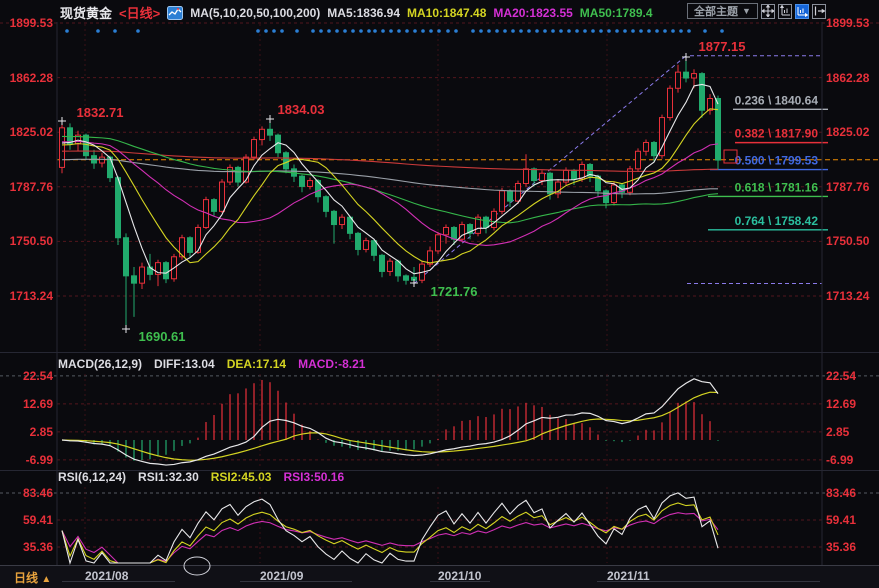  Describe the element at coordinates (140, 13) in the screenshot. I see `period-tag: <日线>` at that location.